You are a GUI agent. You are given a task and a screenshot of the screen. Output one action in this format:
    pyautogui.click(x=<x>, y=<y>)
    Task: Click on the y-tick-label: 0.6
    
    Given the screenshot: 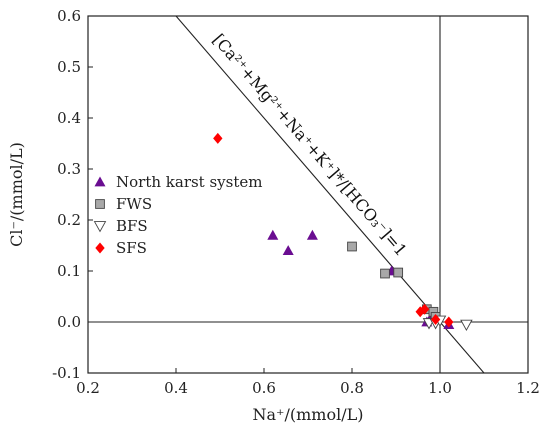 What is the action you would take?
    pyautogui.click(x=69, y=16)
    